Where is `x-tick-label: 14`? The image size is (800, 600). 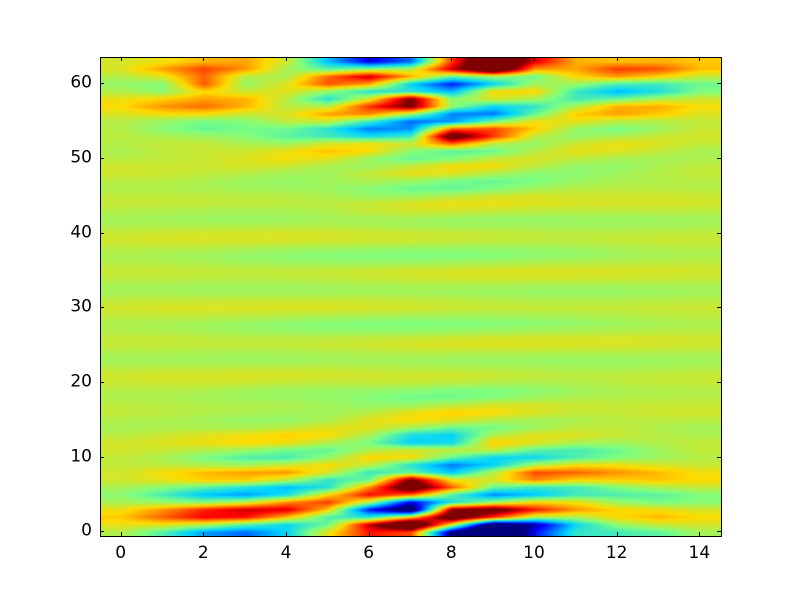 x-tick-label: 14 is located at coordinates (699, 553).